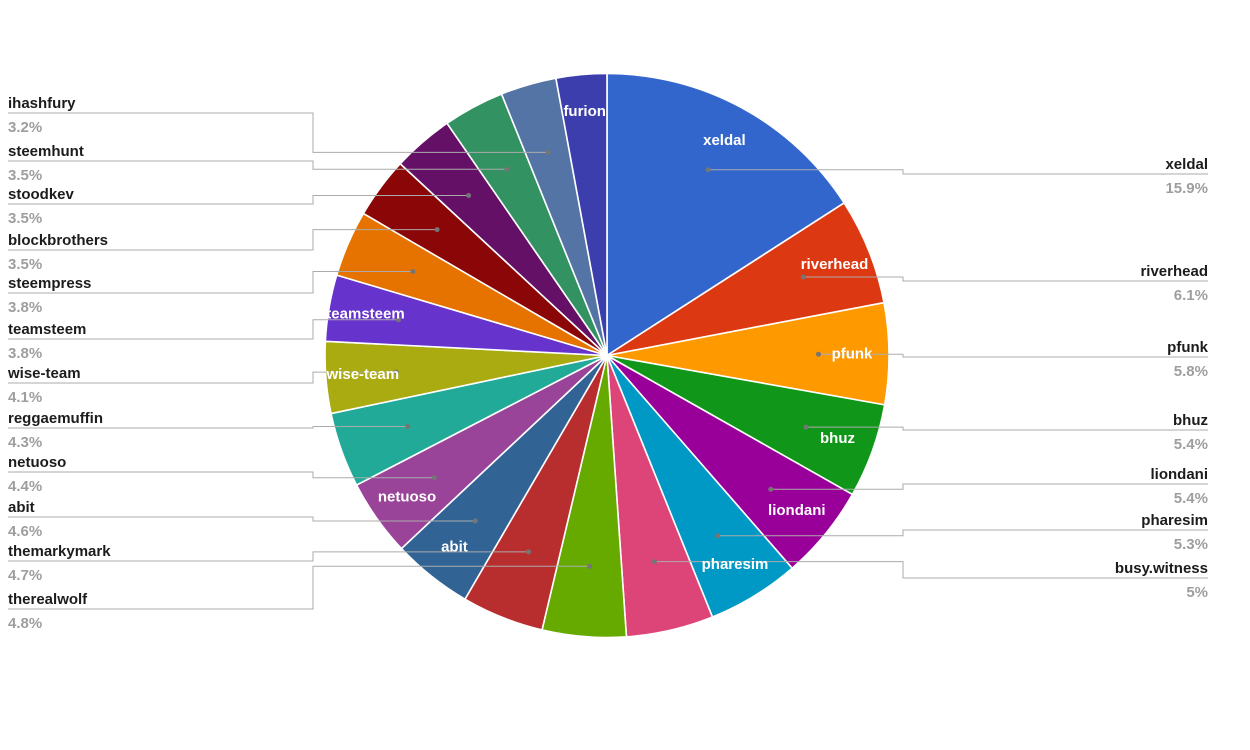 This screenshot has height=750, width=1250. Describe the element at coordinates (46, 151) in the screenshot. I see `callout-name-steemhunt: steemhunt` at that location.